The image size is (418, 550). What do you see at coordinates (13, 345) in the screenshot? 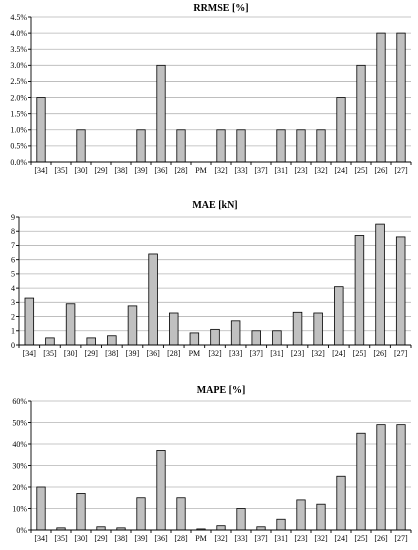
I see `y-tick-label: 0` at bounding box center [13, 345].